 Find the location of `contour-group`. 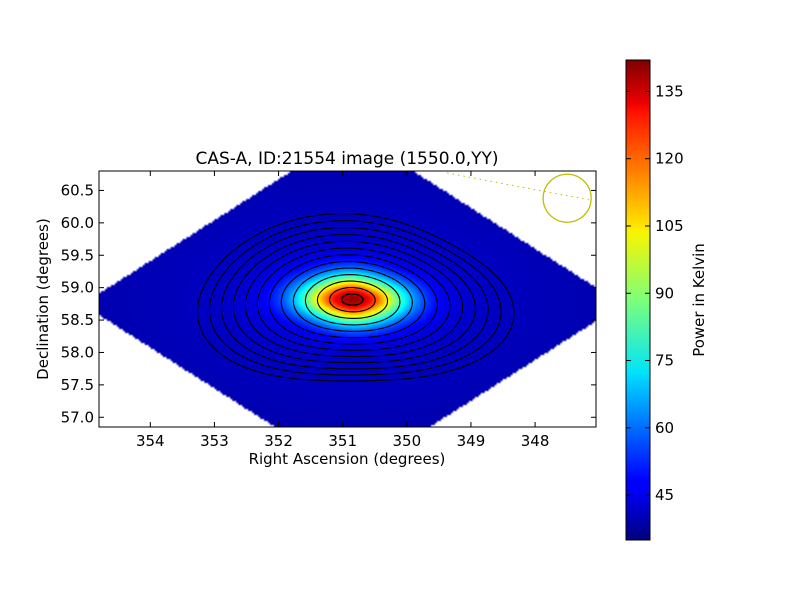

contour-group is located at coordinates (355, 297).